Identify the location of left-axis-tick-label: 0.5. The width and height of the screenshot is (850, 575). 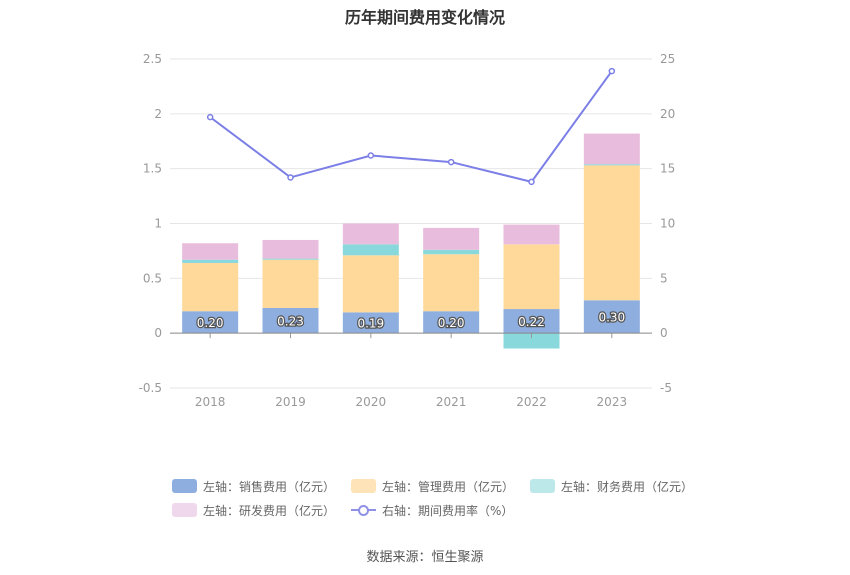
(152, 278).